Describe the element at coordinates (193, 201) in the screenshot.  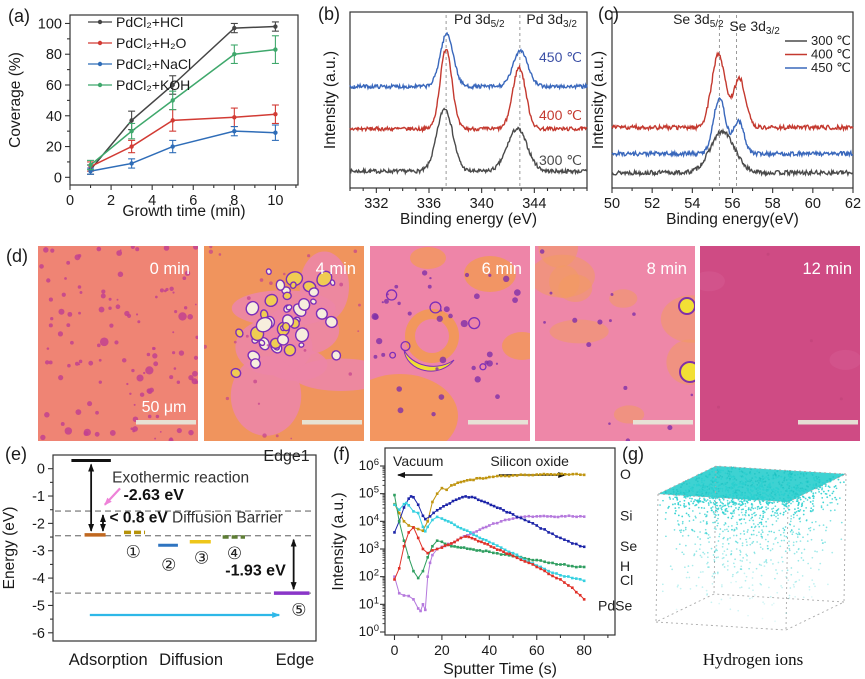
I see `svg-text: 6` at that location.